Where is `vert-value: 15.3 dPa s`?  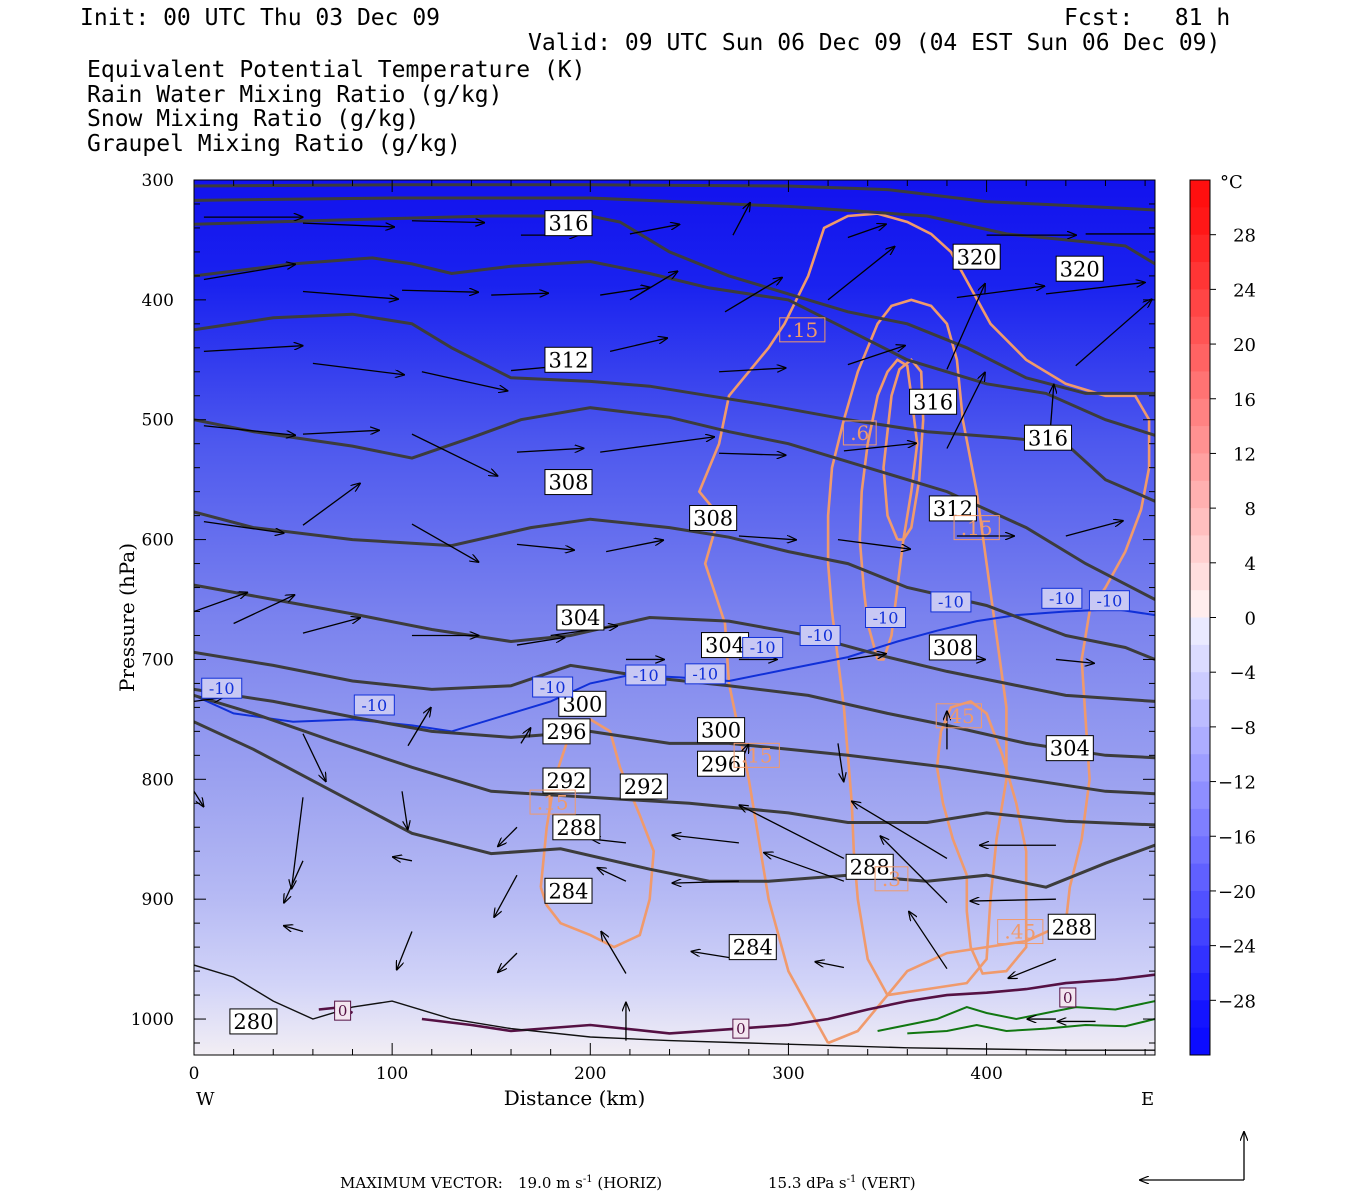
vert-value: 15.3 dPa s is located at coordinates (807, 1183).